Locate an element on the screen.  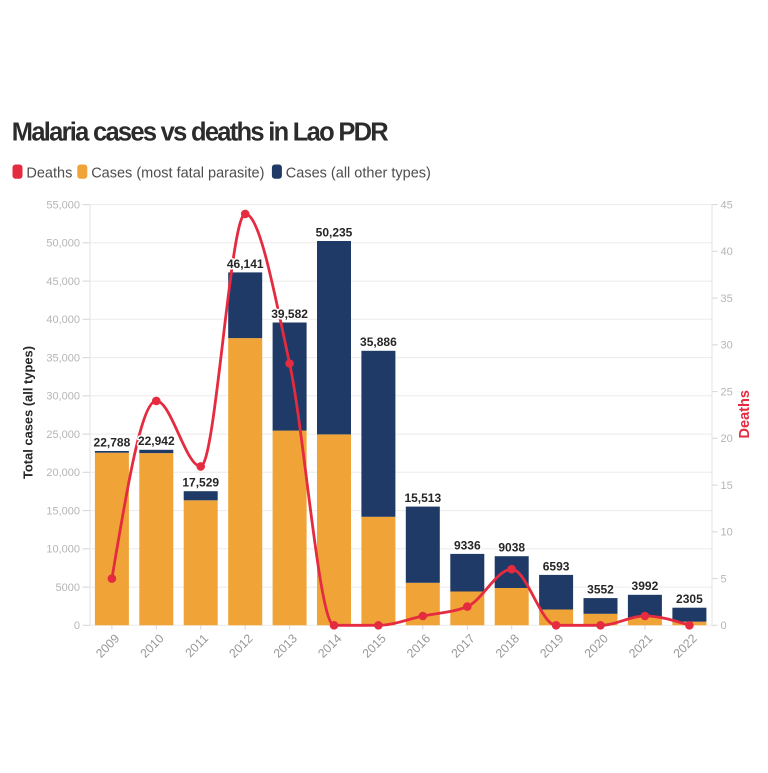
svg-text: Cases (most fatal parasite) is located at coordinates (177, 173).